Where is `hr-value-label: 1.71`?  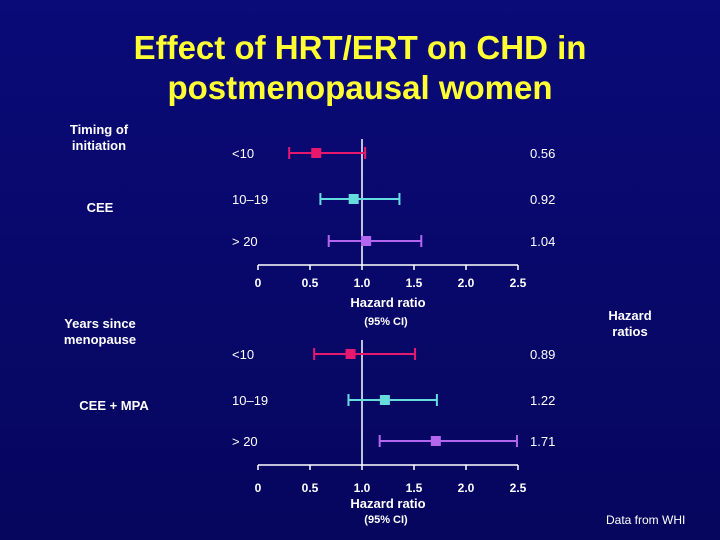
hr-value-label: 1.71 is located at coordinates (542, 441).